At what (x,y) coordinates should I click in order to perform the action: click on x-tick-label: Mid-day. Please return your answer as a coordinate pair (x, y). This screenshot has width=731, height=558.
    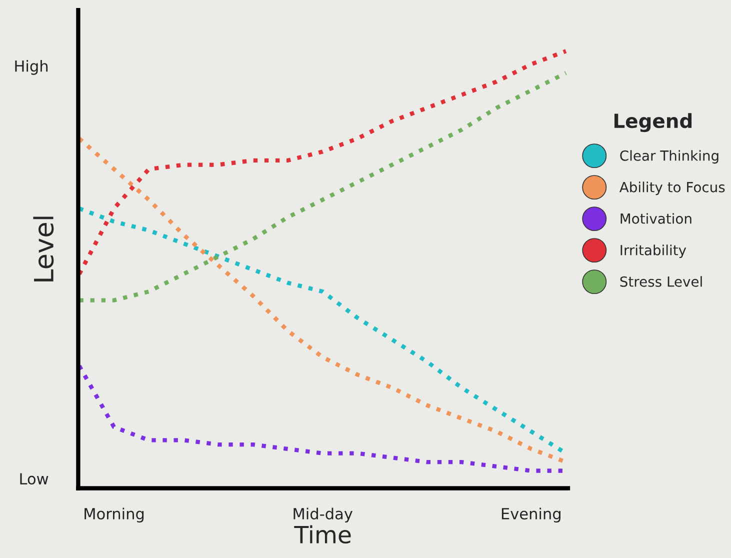
    Looking at the image, I should click on (323, 515).